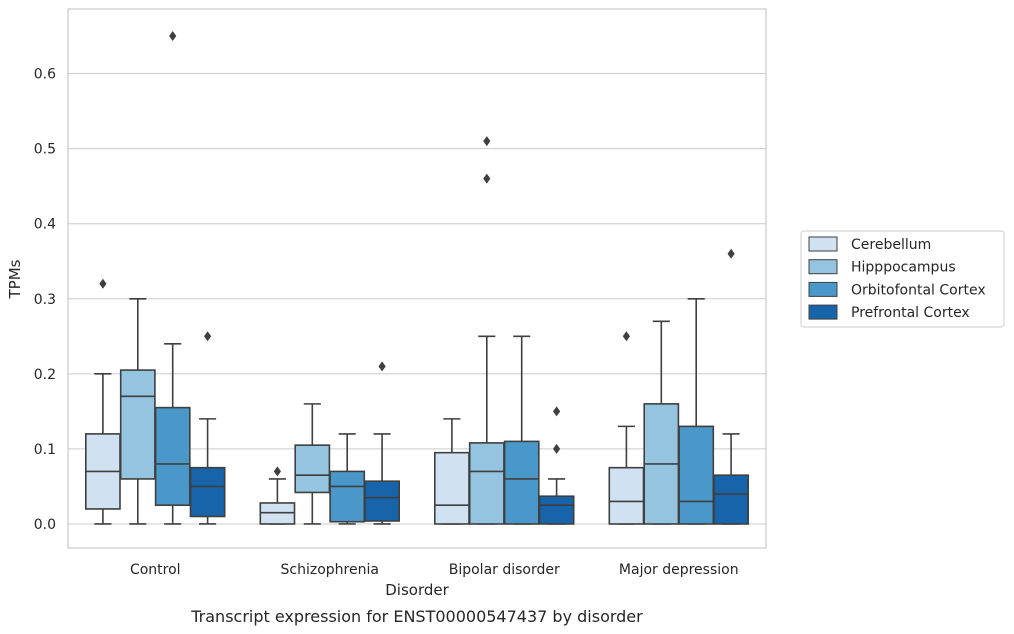 The height and width of the screenshot is (634, 1014). Describe the element at coordinates (910, 313) in the screenshot. I see `legend-label: Prefrontal Cortex` at that location.